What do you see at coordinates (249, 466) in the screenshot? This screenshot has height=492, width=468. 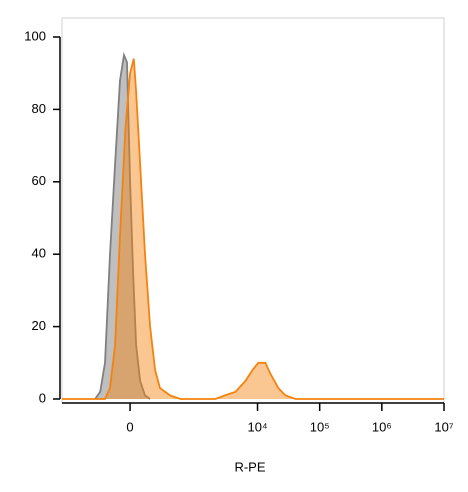 I see `x-axis-label: R-PE` at bounding box center [249, 466].